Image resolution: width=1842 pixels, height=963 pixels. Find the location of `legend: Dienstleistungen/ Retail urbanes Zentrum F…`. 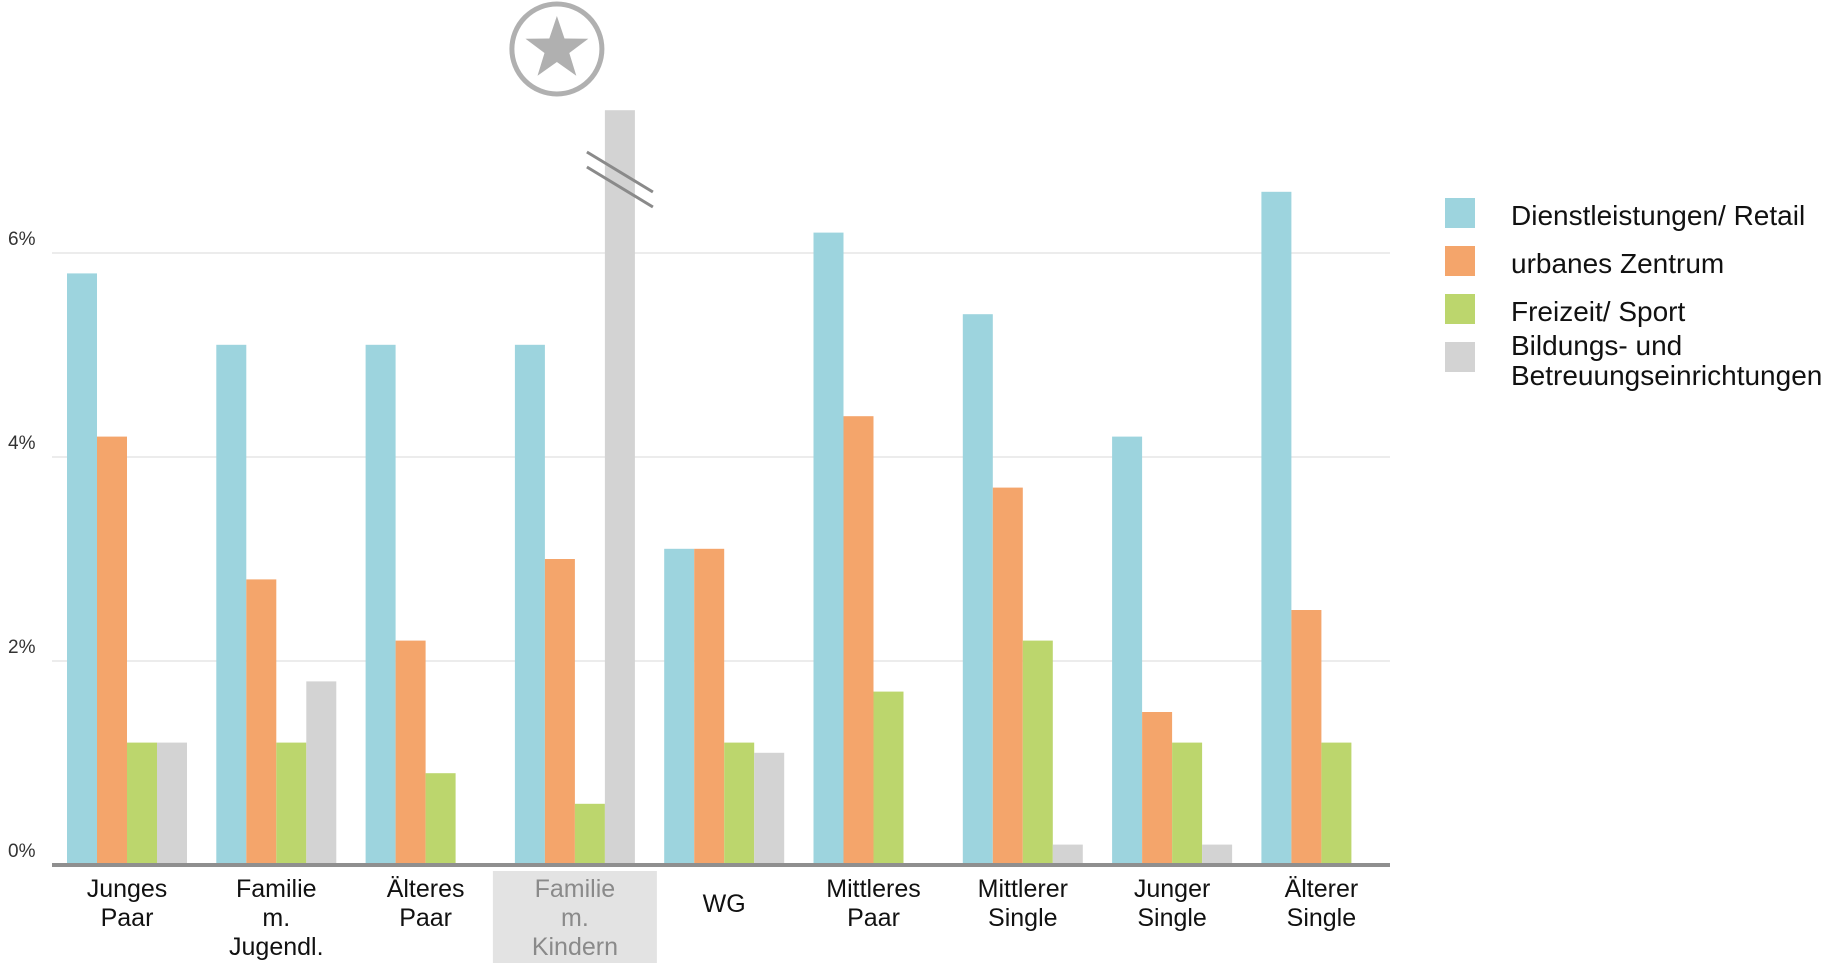

legend: Dienstleistungen/ Retail urbanes Zentrum F… is located at coordinates (1633, 294).